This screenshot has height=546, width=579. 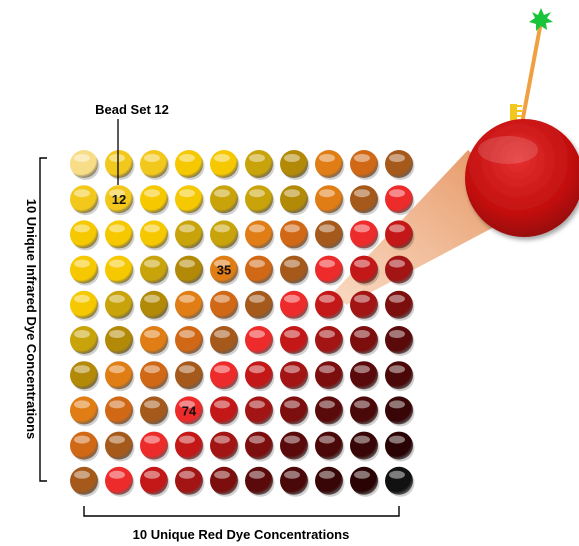 I want to click on bead-r4-c10, so click(x=399, y=269).